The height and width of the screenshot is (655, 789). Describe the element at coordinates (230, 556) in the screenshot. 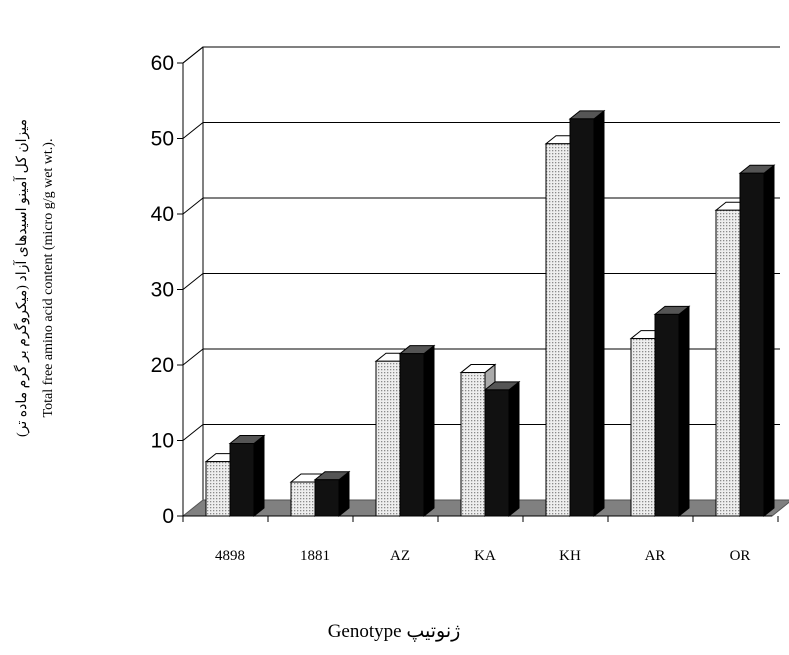

I see `x-tick-label: 4898` at that location.